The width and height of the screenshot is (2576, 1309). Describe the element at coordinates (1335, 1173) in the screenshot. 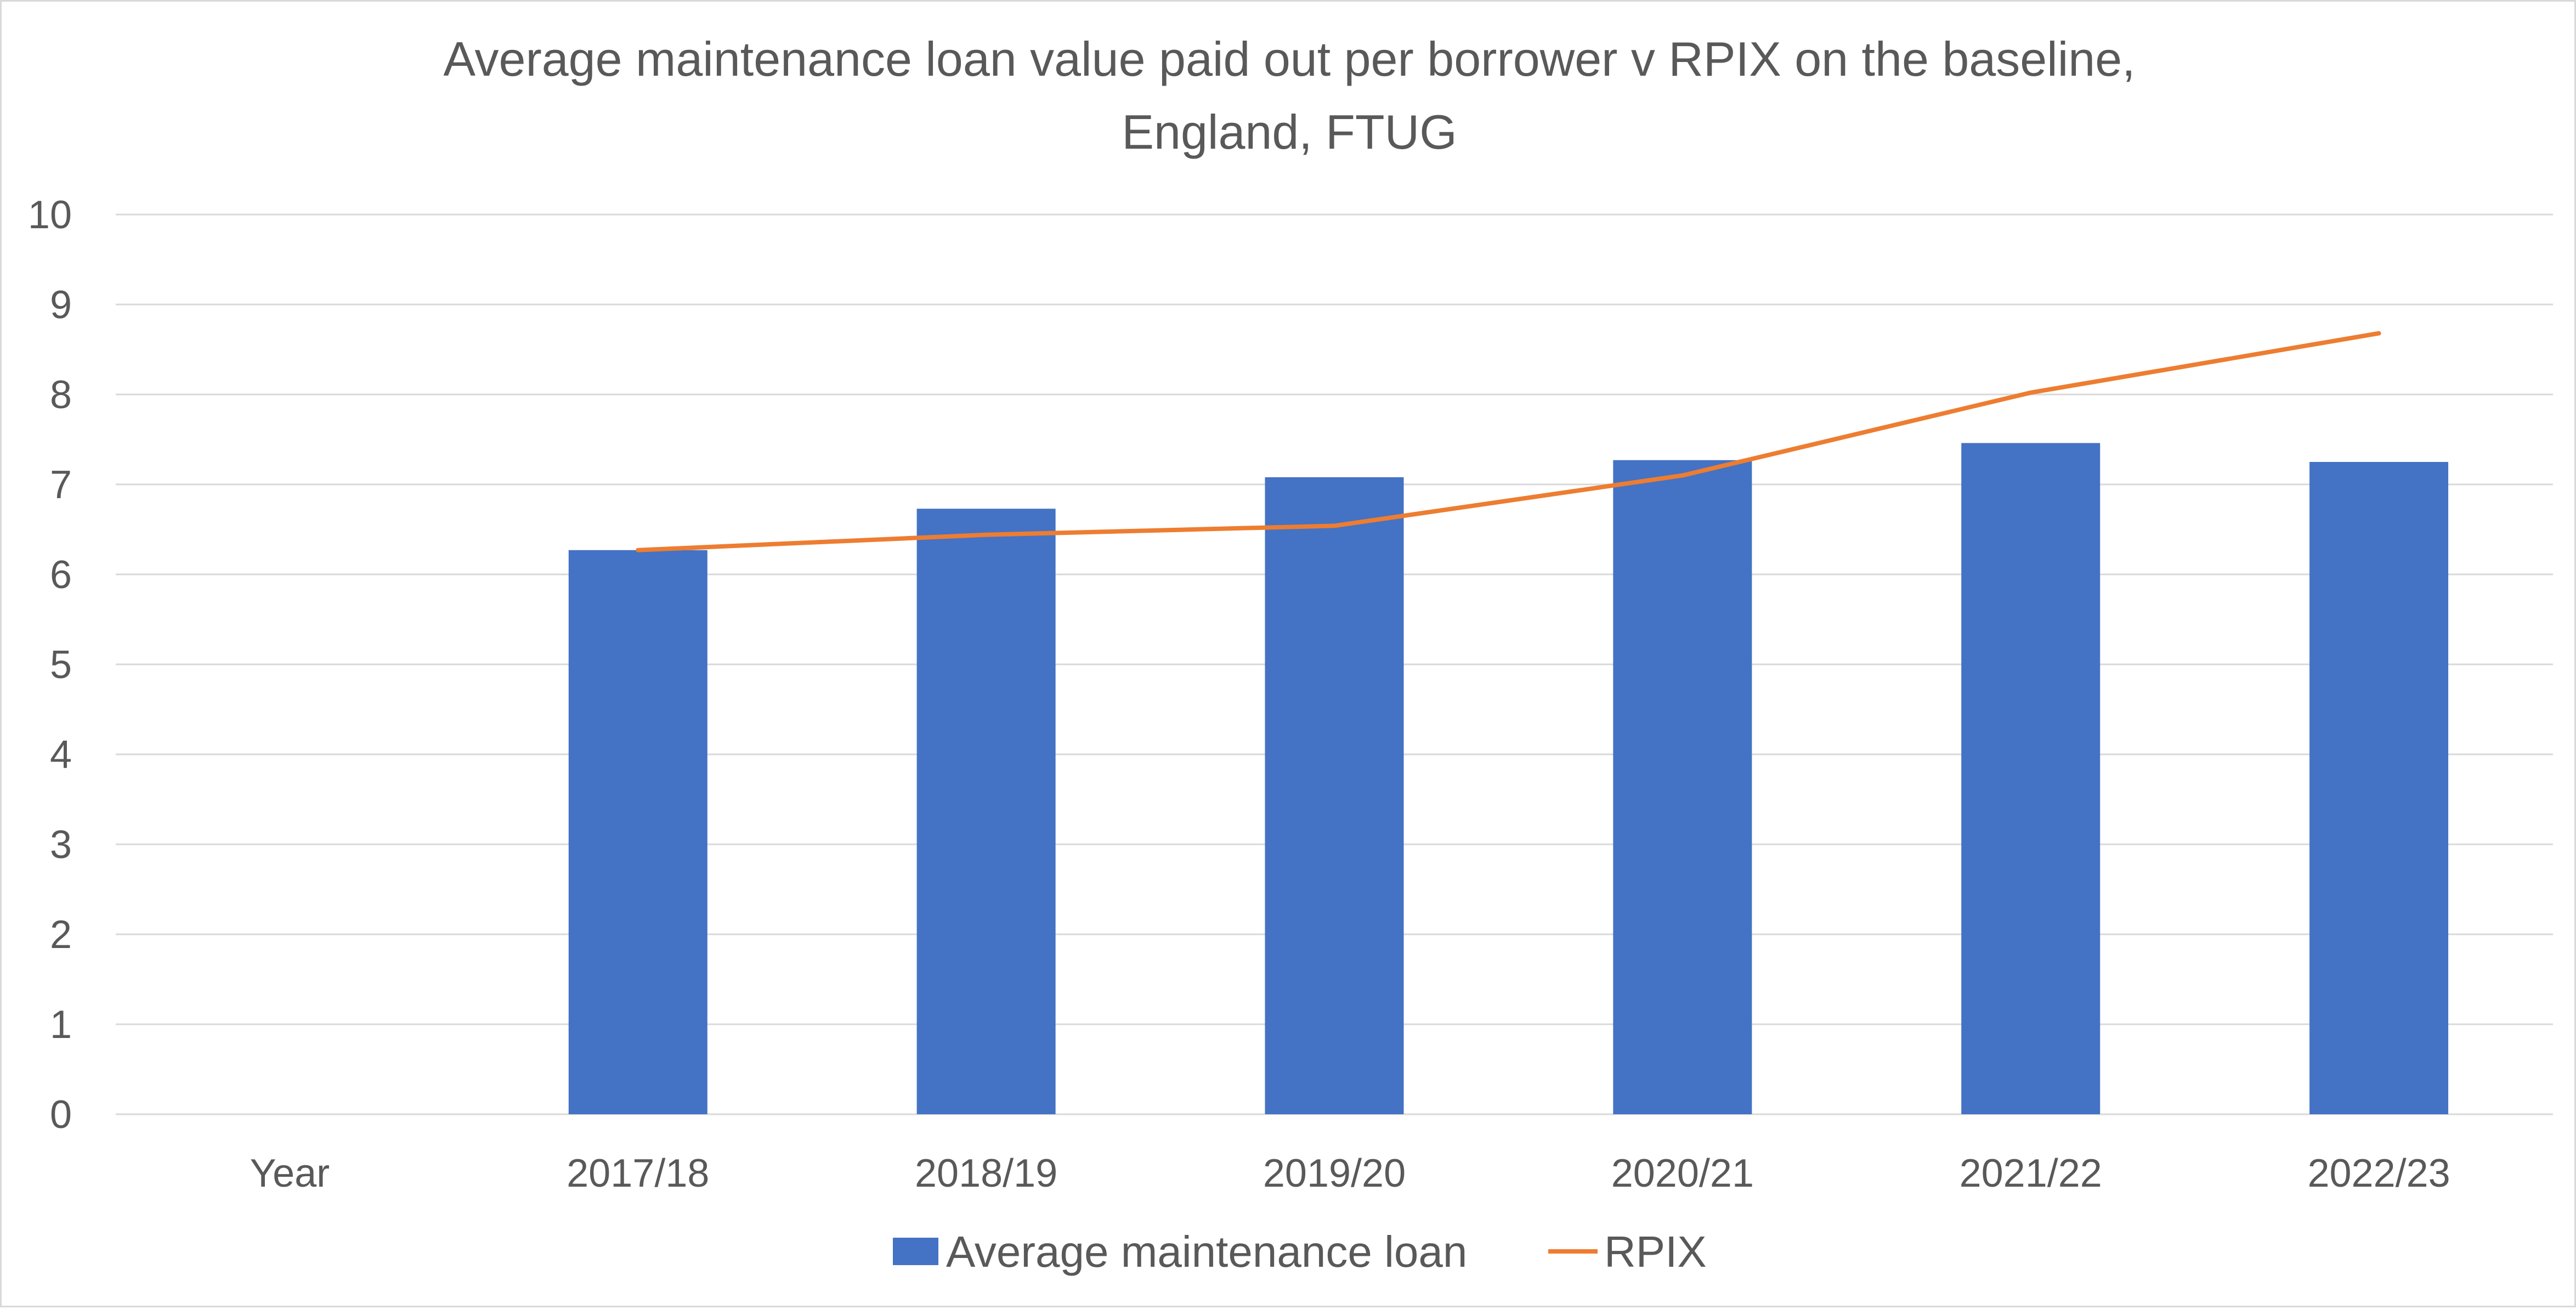

I see `x-tick-label: 2019/20` at that location.